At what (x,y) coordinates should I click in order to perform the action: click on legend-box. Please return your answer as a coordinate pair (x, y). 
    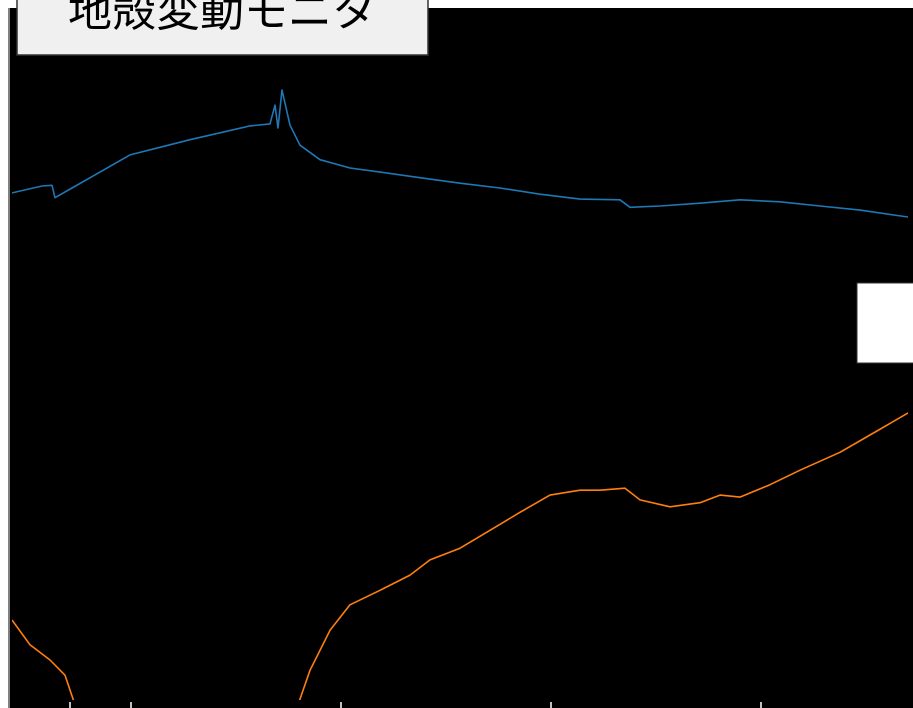
    Looking at the image, I should click on (884, 323).